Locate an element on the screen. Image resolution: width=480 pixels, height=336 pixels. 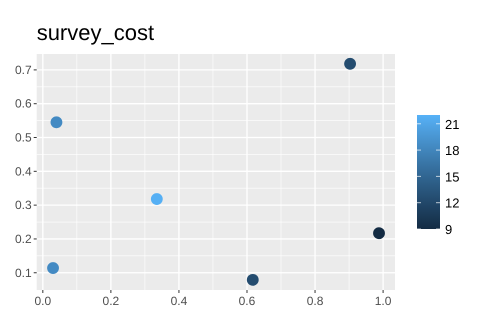
x-tick-label: 0.2 is located at coordinates (111, 301).